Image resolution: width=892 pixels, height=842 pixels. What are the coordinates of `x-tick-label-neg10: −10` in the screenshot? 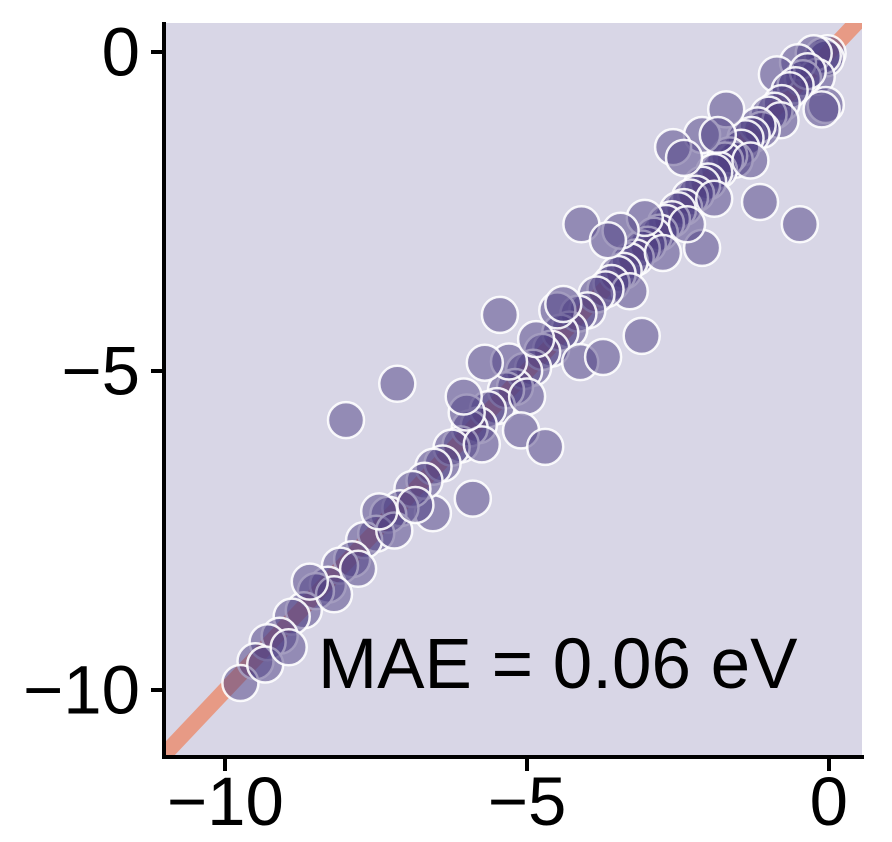 It's located at (225, 801).